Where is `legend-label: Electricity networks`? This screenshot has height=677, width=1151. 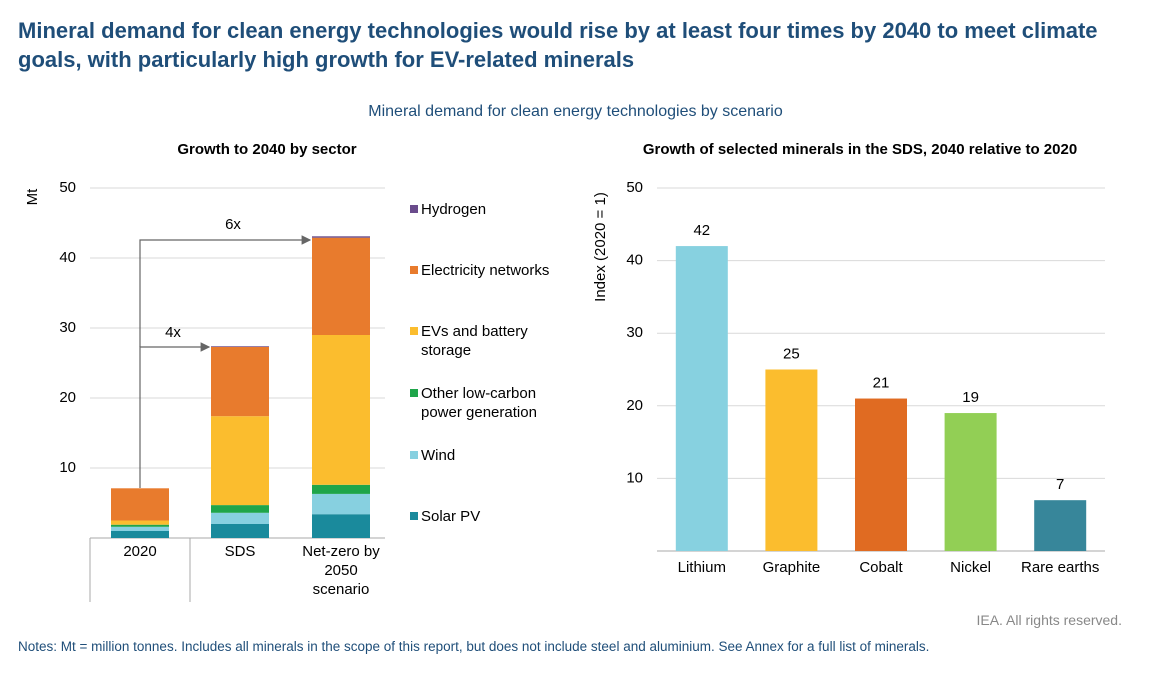 legend-label: Electricity networks is located at coordinates (485, 270).